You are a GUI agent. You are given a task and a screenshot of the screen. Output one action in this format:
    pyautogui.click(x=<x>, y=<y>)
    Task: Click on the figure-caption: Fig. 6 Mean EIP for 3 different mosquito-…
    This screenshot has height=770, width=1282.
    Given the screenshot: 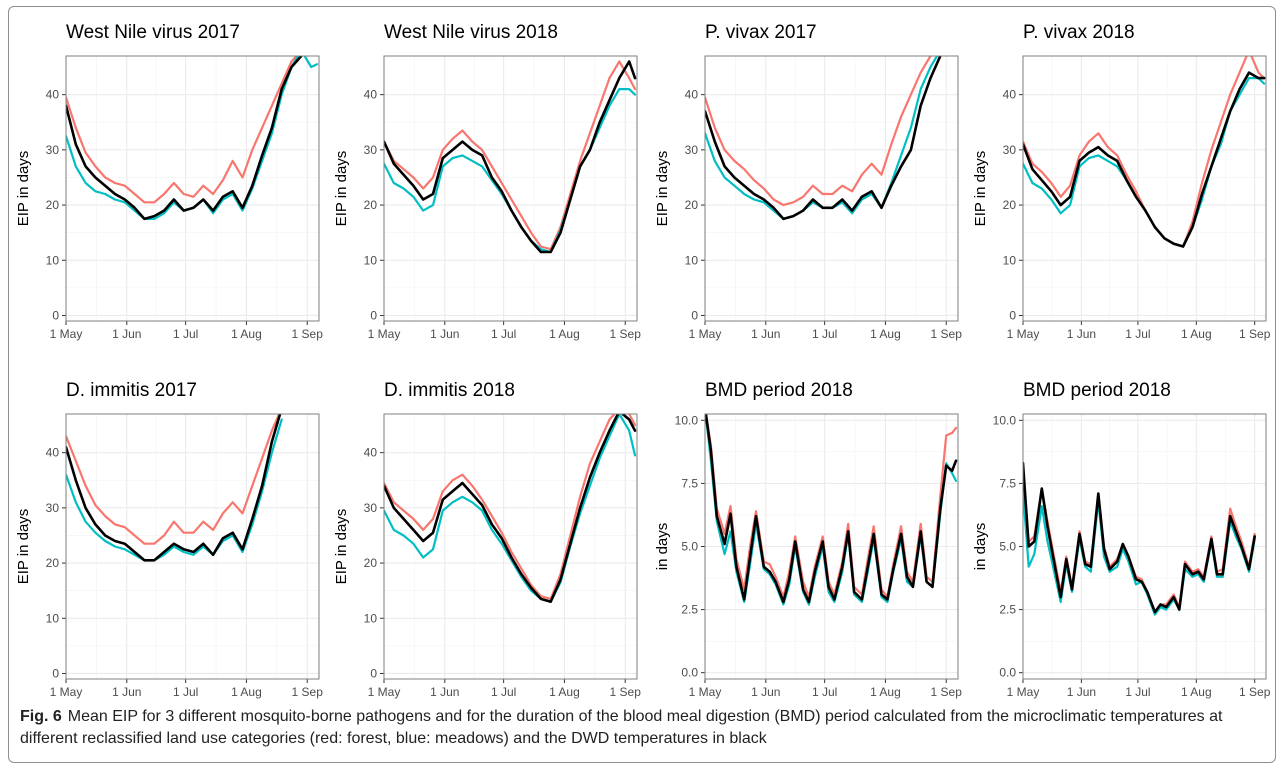 What is the action you would take?
    pyautogui.click(x=640, y=728)
    